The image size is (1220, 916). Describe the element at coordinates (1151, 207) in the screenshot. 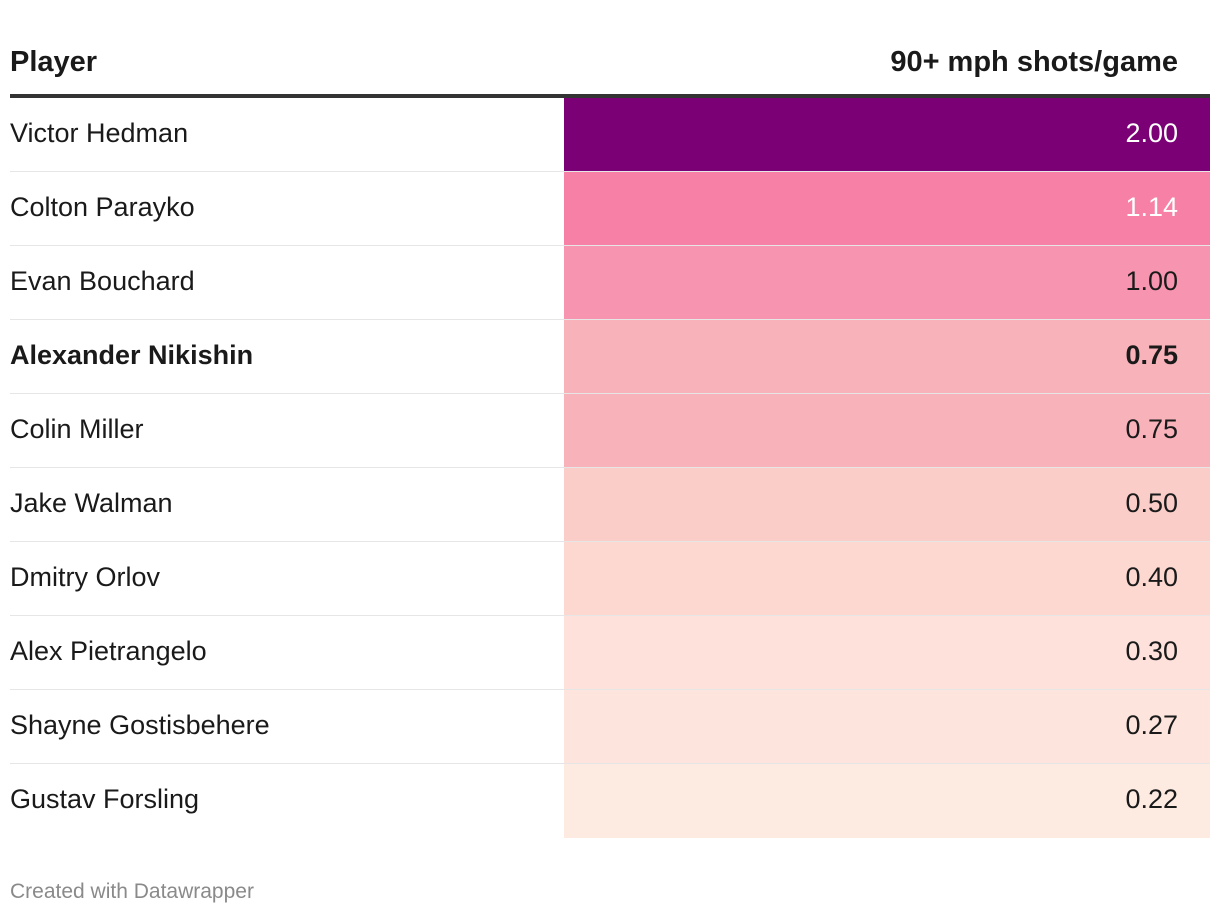

I see `shots-value: 1.14` at that location.